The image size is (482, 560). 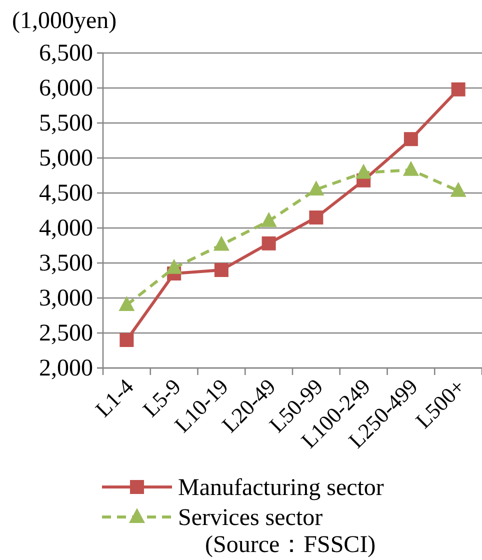 What do you see at coordinates (66, 159) in the screenshot?
I see `y-tick-label: 5,000` at bounding box center [66, 159].